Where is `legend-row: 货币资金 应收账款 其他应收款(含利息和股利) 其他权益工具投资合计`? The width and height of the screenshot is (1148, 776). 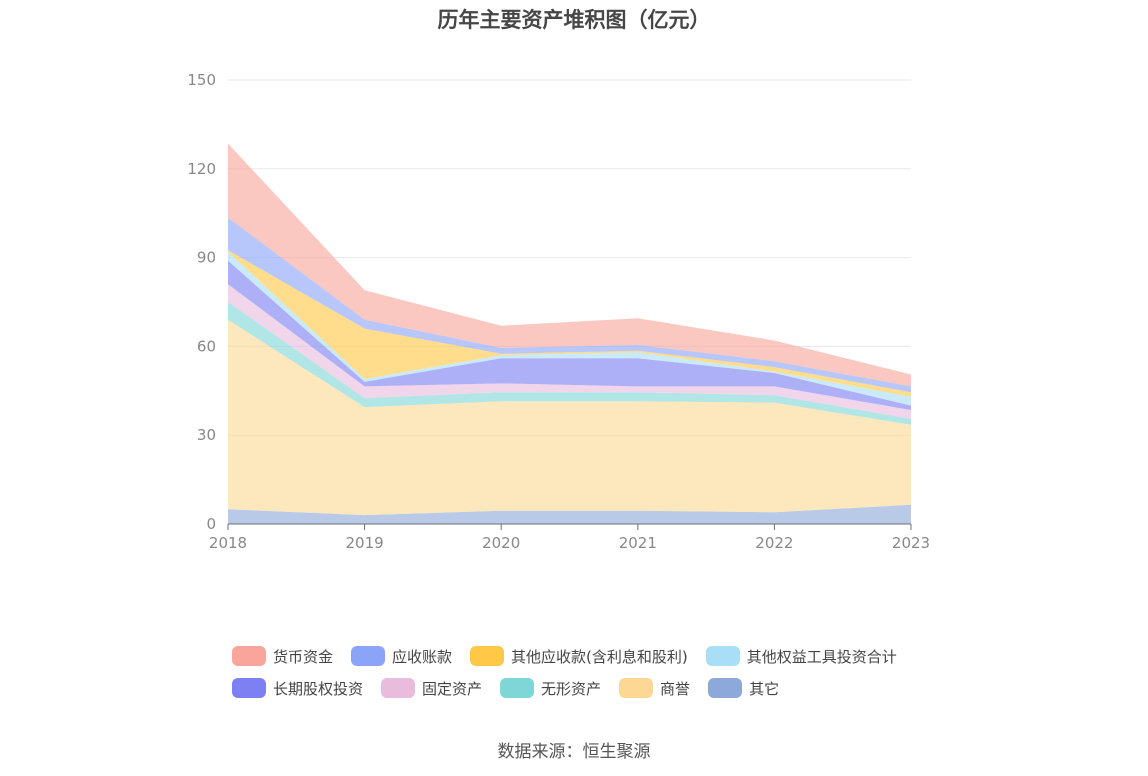 legend-row: 货币资金 应收账款 其他应收款(含利息和股利) 其他权益工具投资合计 is located at coordinates (582, 656).